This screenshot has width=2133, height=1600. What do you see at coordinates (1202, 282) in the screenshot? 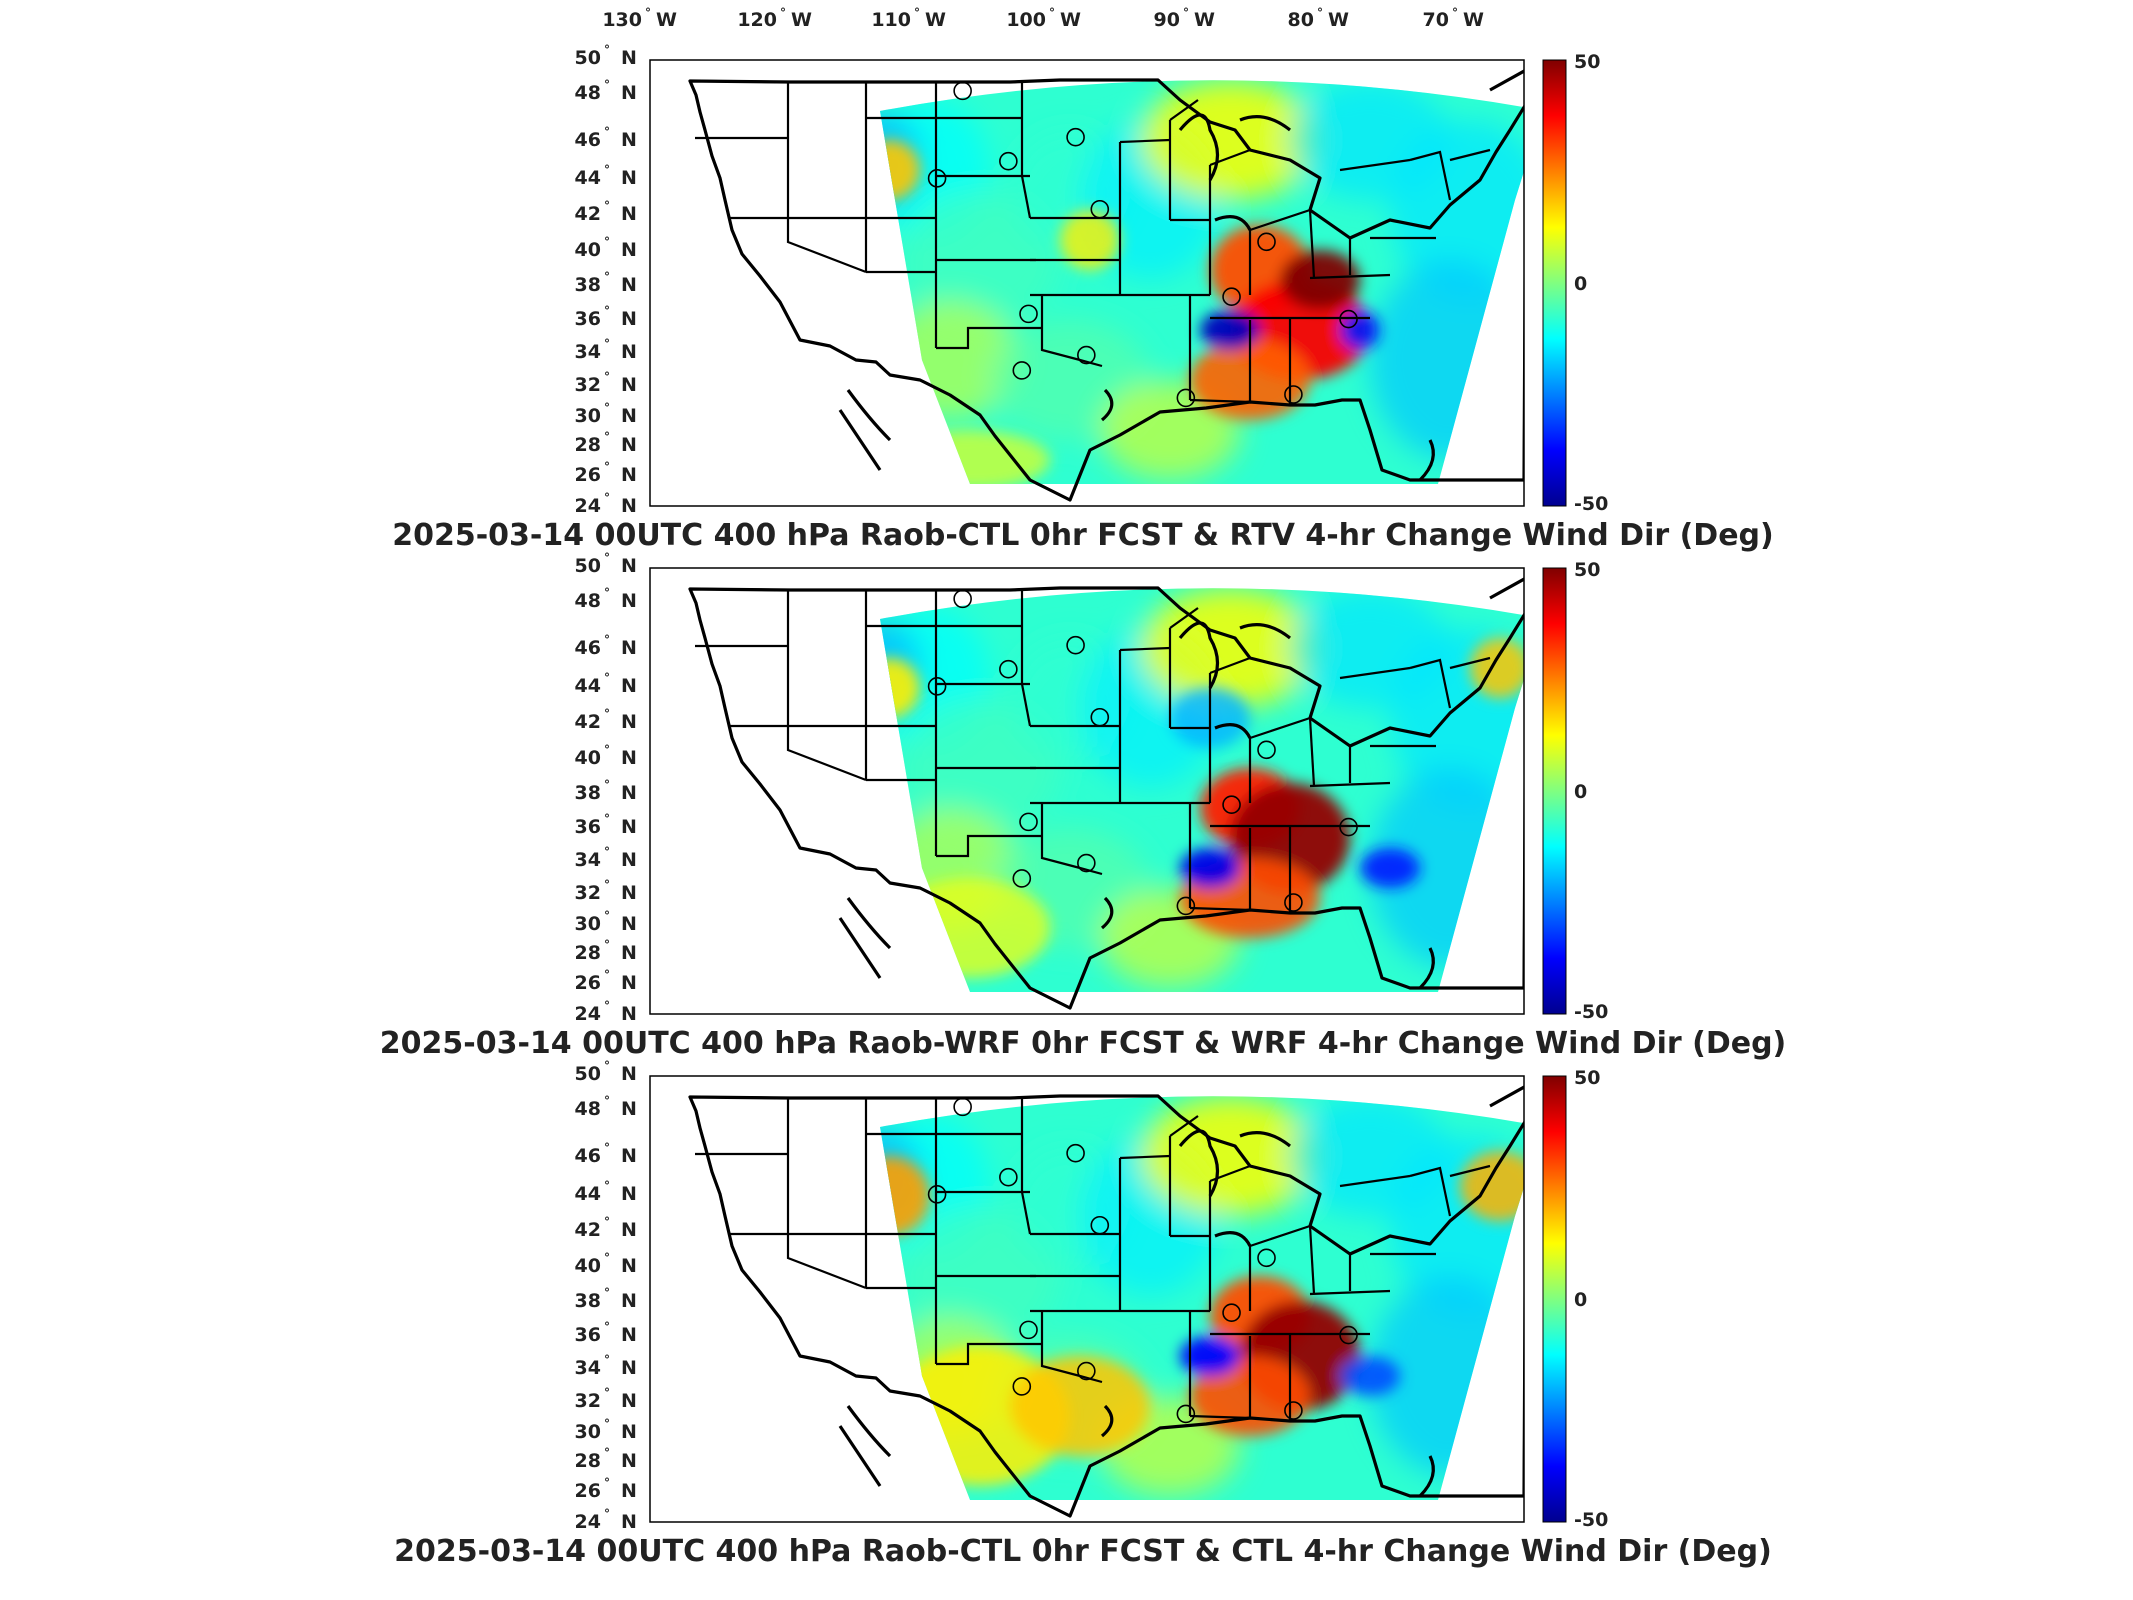
I see `wind-direction-field` at bounding box center [1202, 282].